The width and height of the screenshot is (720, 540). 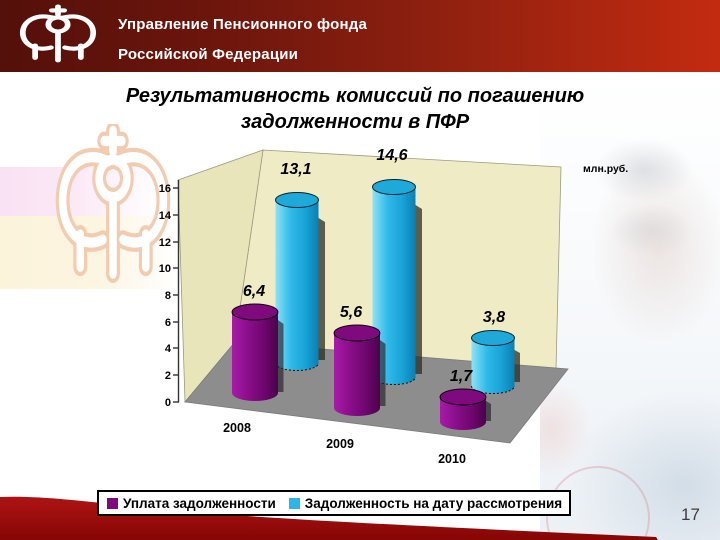 I want to click on unit-label: млн.руб., so click(x=605, y=169).